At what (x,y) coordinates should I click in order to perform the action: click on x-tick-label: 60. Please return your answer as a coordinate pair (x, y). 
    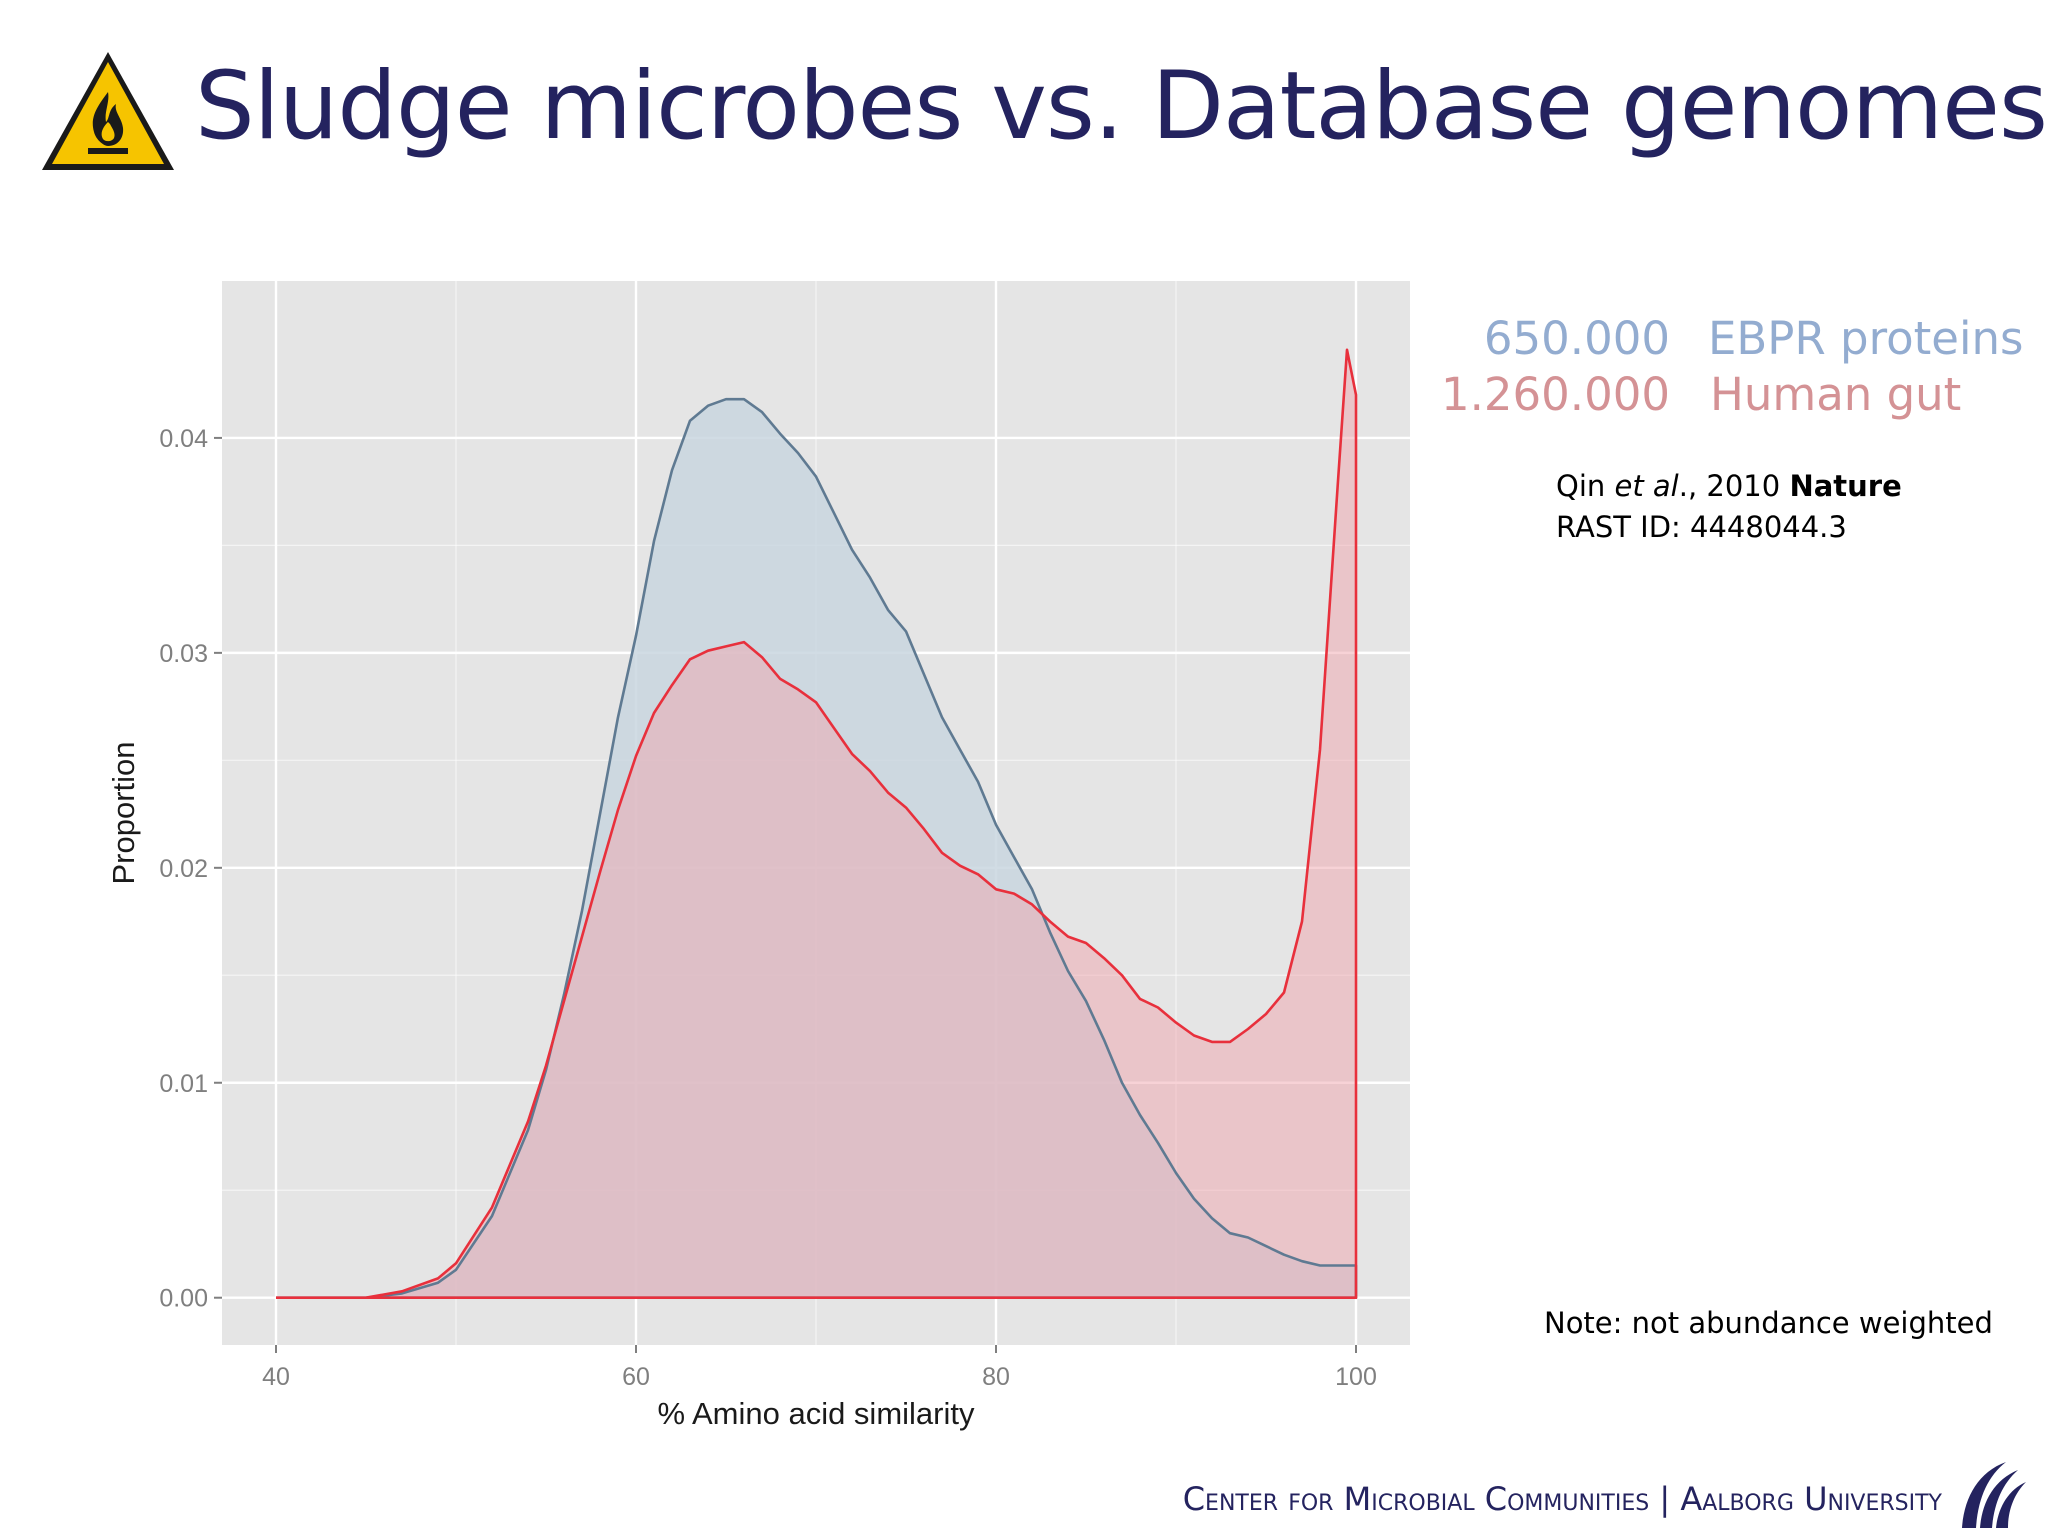
    Looking at the image, I should click on (636, 1377).